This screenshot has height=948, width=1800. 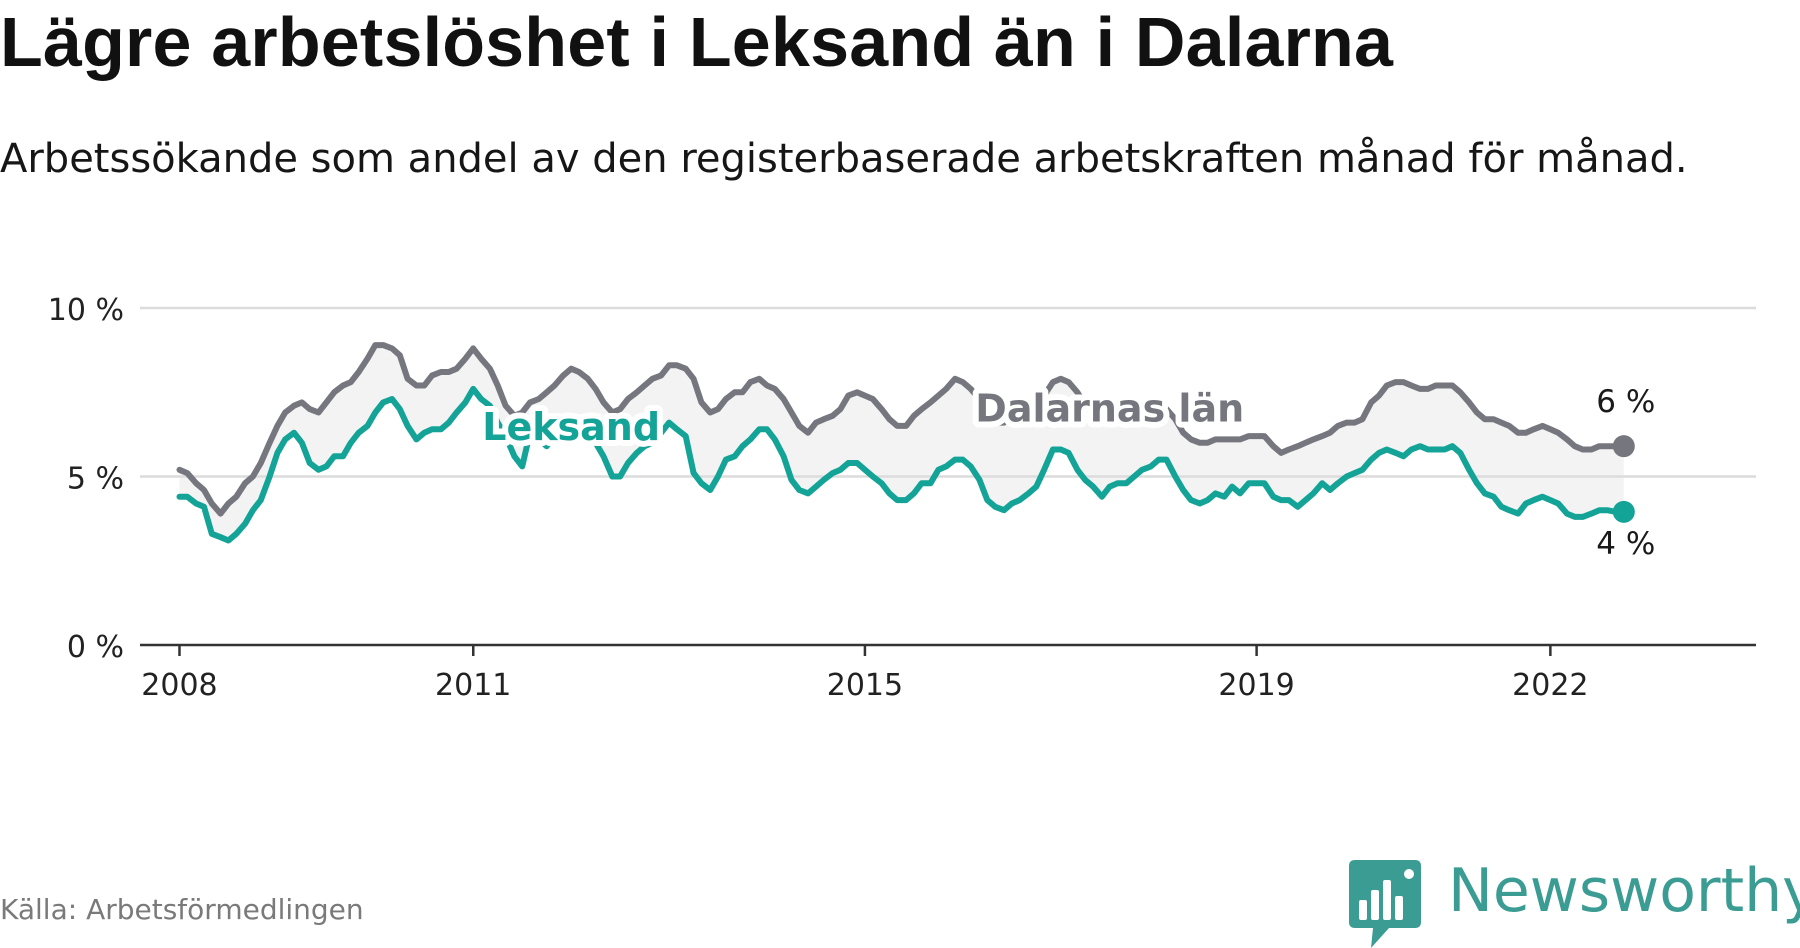 I want to click on x-tick-label: 2022, so click(x=1550, y=685).